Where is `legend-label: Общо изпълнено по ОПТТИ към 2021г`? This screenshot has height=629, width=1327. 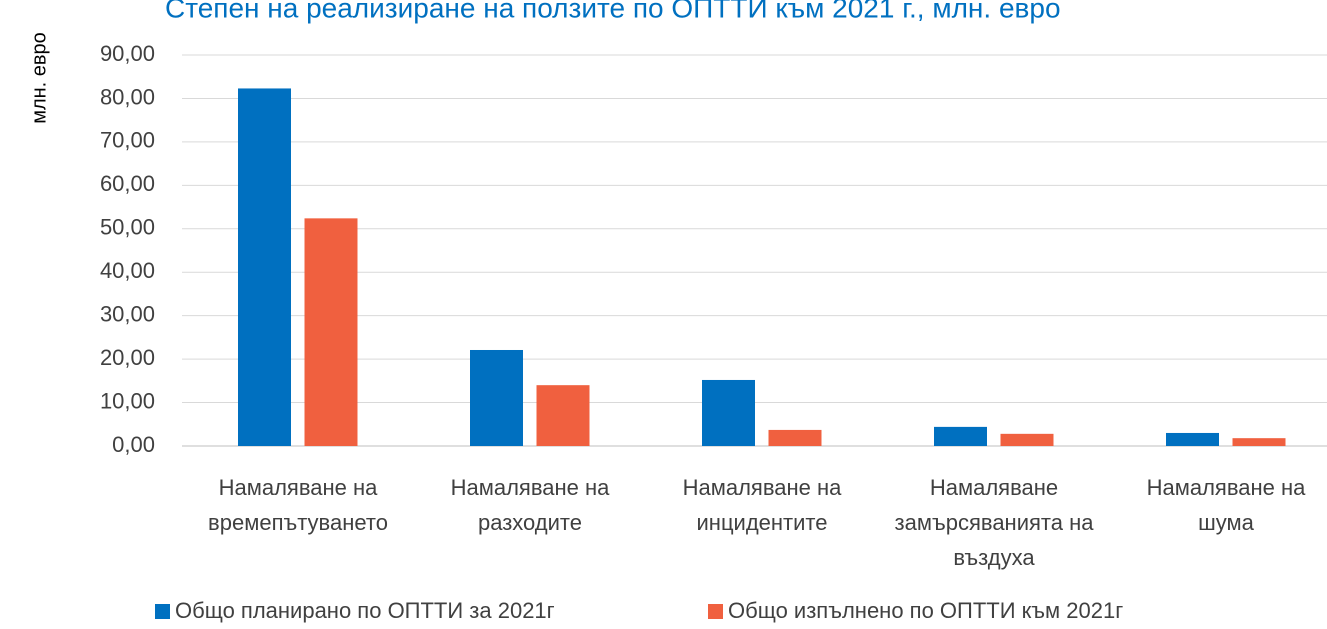
legend-label: Общо изпълнено по ОПТТИ към 2021г is located at coordinates (925, 610).